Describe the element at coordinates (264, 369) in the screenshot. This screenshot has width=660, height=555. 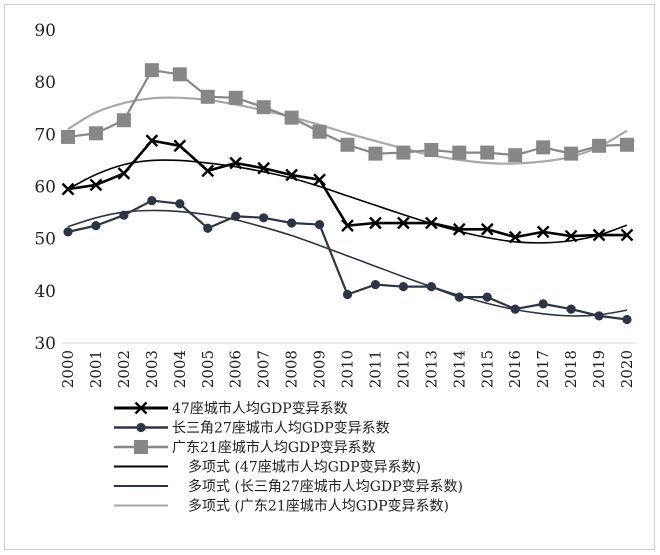
I see `x-tick-label: 2007` at that location.